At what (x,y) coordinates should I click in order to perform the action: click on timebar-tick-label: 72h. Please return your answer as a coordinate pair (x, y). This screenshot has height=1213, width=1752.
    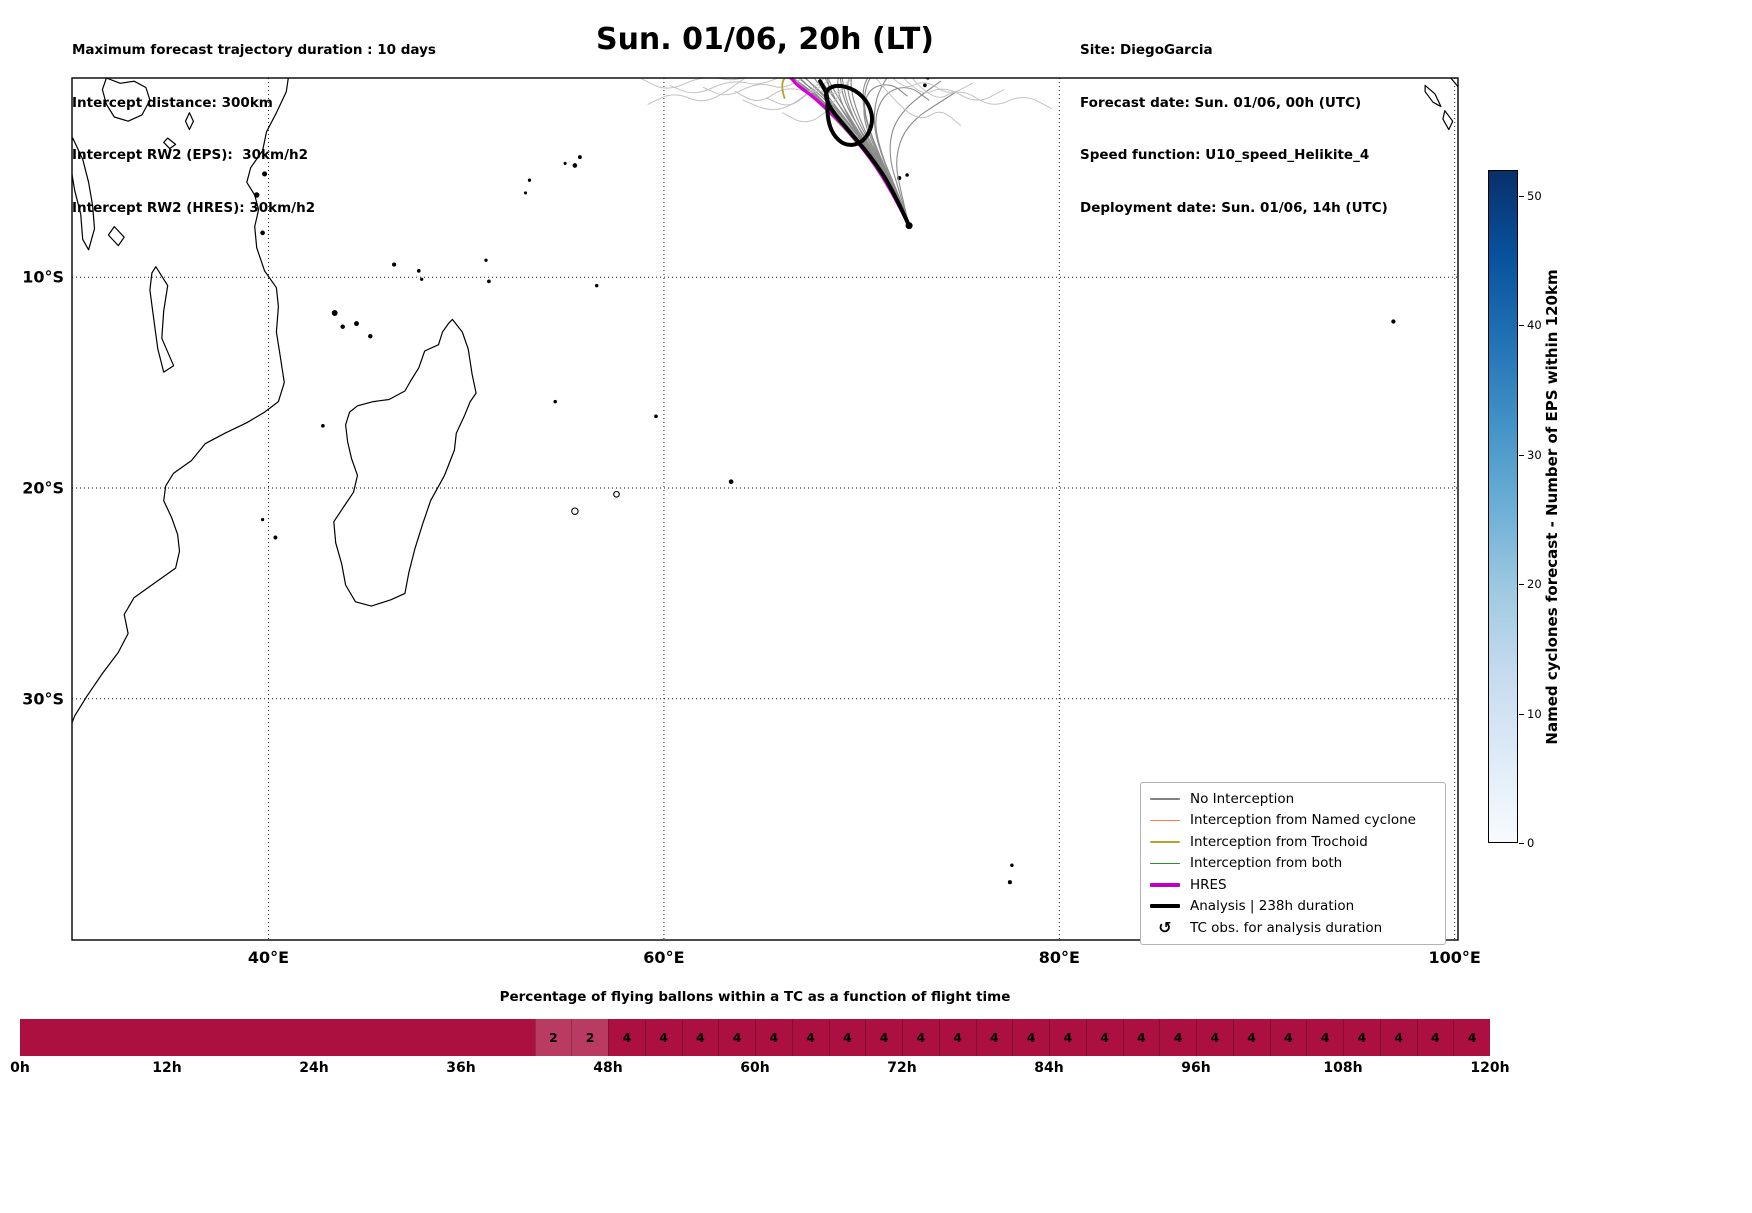
    Looking at the image, I should click on (902, 1068).